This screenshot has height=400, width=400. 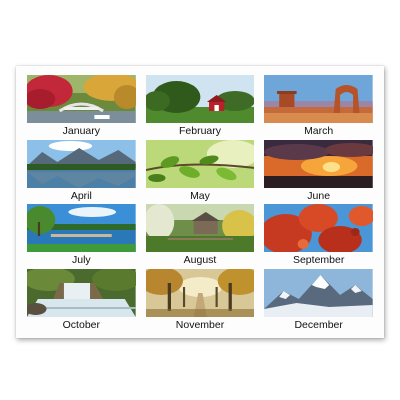 What do you see at coordinates (318, 228) in the screenshot?
I see `autumn-leaves-photo` at bounding box center [318, 228].